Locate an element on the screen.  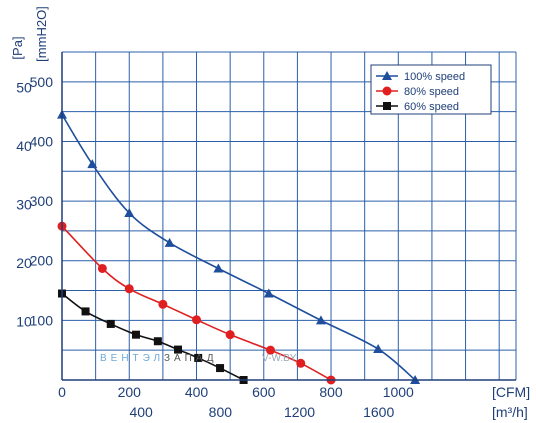
legend-label: 60% speed is located at coordinates (431, 107).